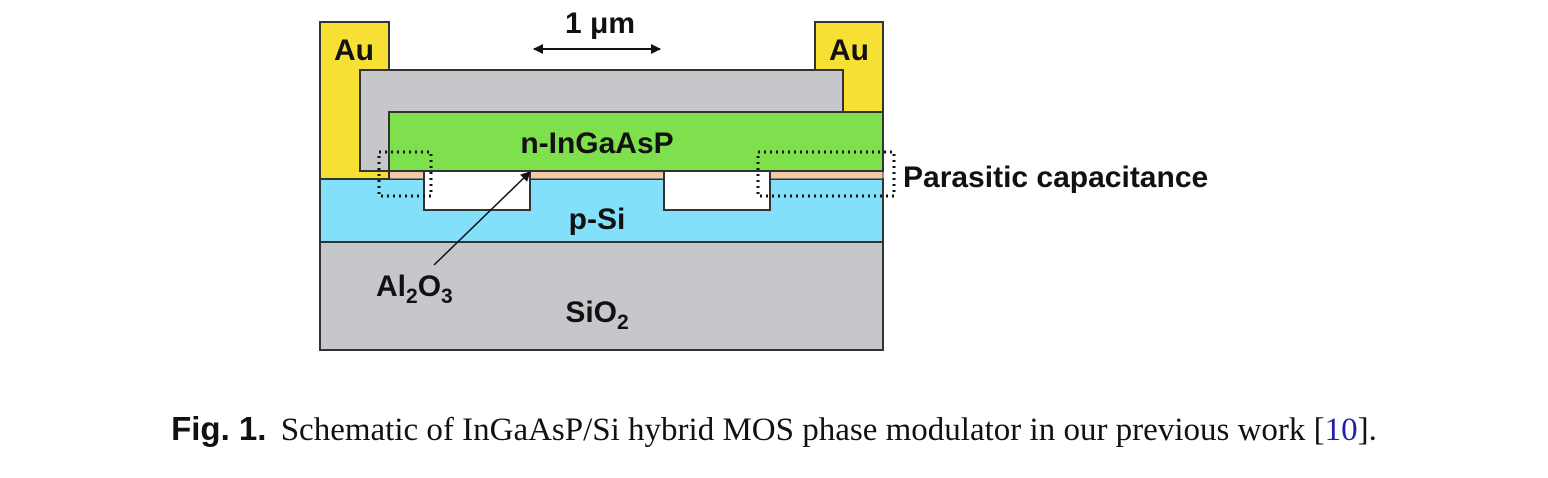 This screenshot has height=478, width=1548. Describe the element at coordinates (1341, 430) in the screenshot. I see `reference-link: 10` at that location.